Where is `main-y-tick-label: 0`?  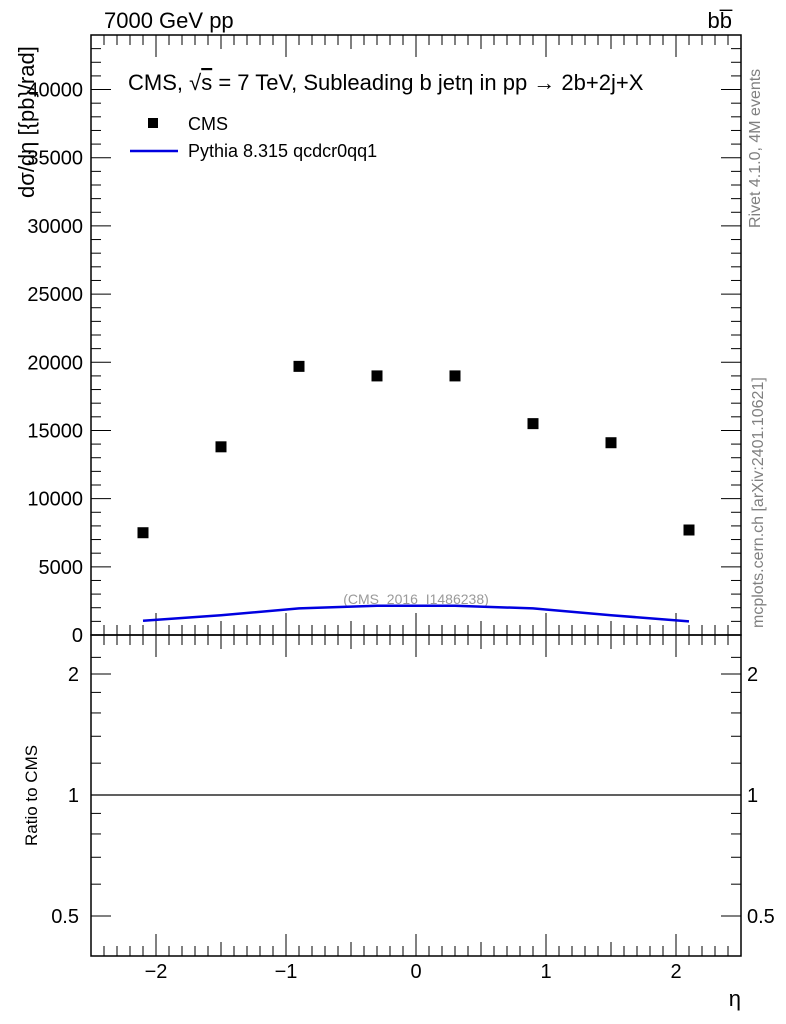 main-y-tick-label: 0 is located at coordinates (77, 636).